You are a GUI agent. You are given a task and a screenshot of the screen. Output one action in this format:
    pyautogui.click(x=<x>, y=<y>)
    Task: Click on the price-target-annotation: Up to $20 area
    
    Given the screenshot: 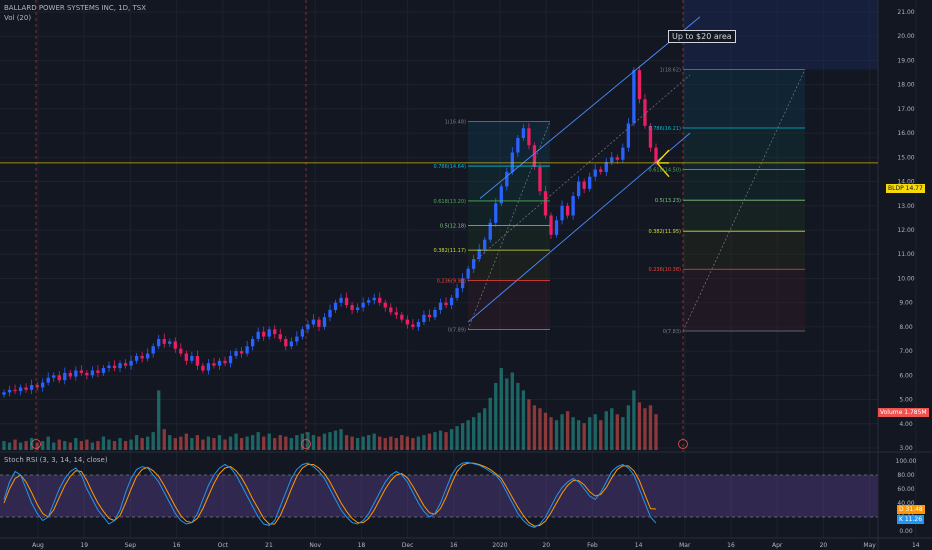 What is the action you would take?
    pyautogui.click(x=702, y=36)
    